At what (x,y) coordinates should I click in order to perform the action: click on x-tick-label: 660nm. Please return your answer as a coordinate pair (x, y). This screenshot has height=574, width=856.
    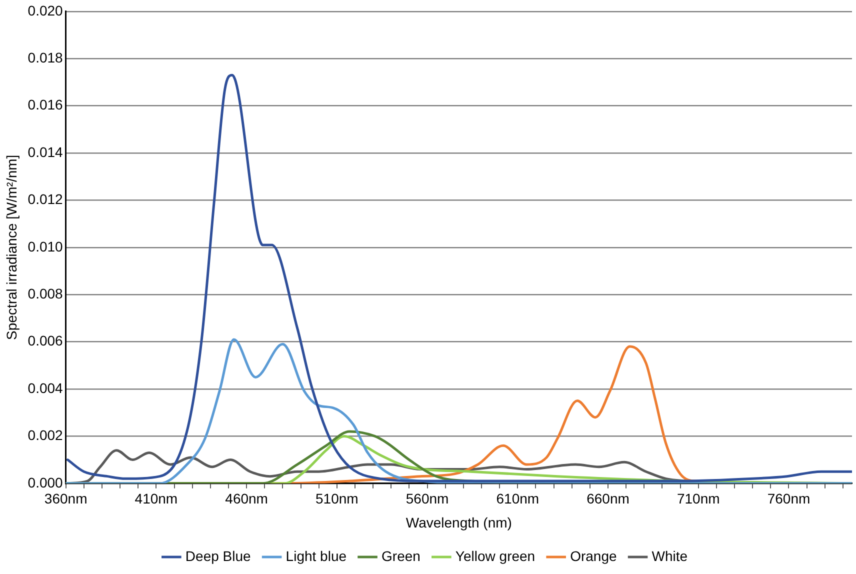
    Looking at the image, I should click on (608, 498).